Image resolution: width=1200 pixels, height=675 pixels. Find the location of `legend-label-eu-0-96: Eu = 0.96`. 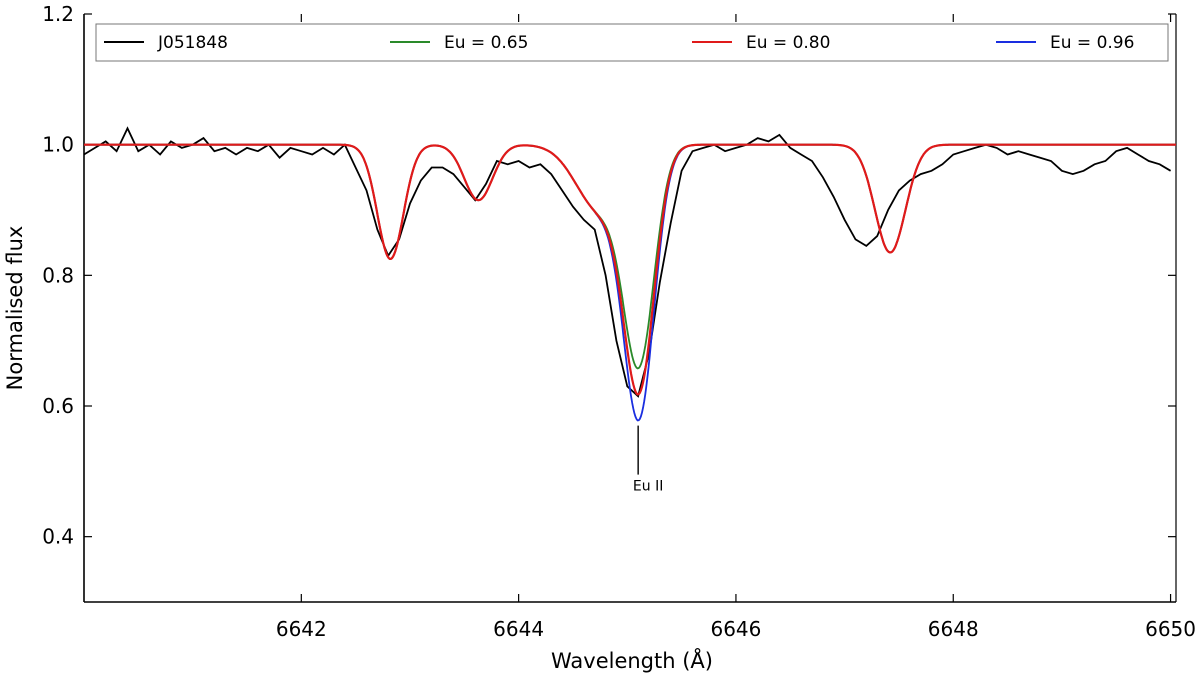

legend-label-eu-0-96: Eu = 0.96 is located at coordinates (1092, 43).